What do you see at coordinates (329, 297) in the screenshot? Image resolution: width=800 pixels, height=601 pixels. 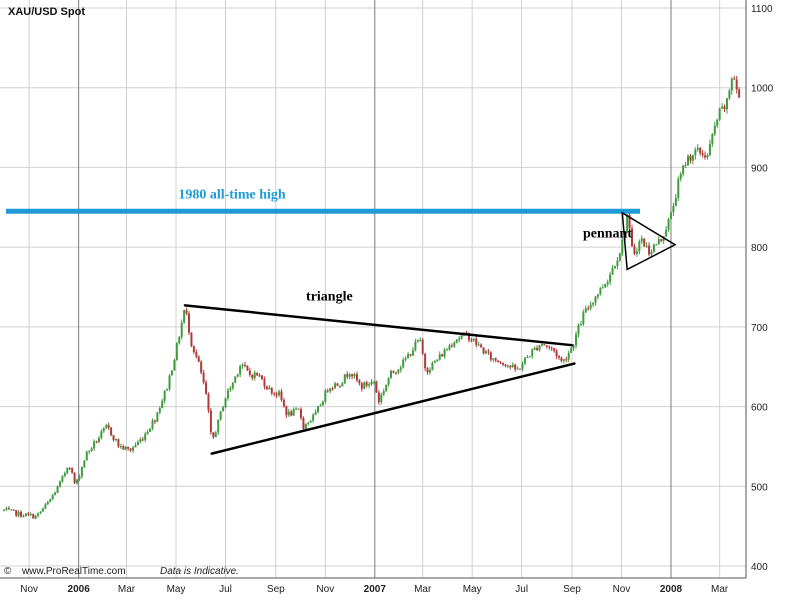 I see `triangle-label: triangle` at bounding box center [329, 297].